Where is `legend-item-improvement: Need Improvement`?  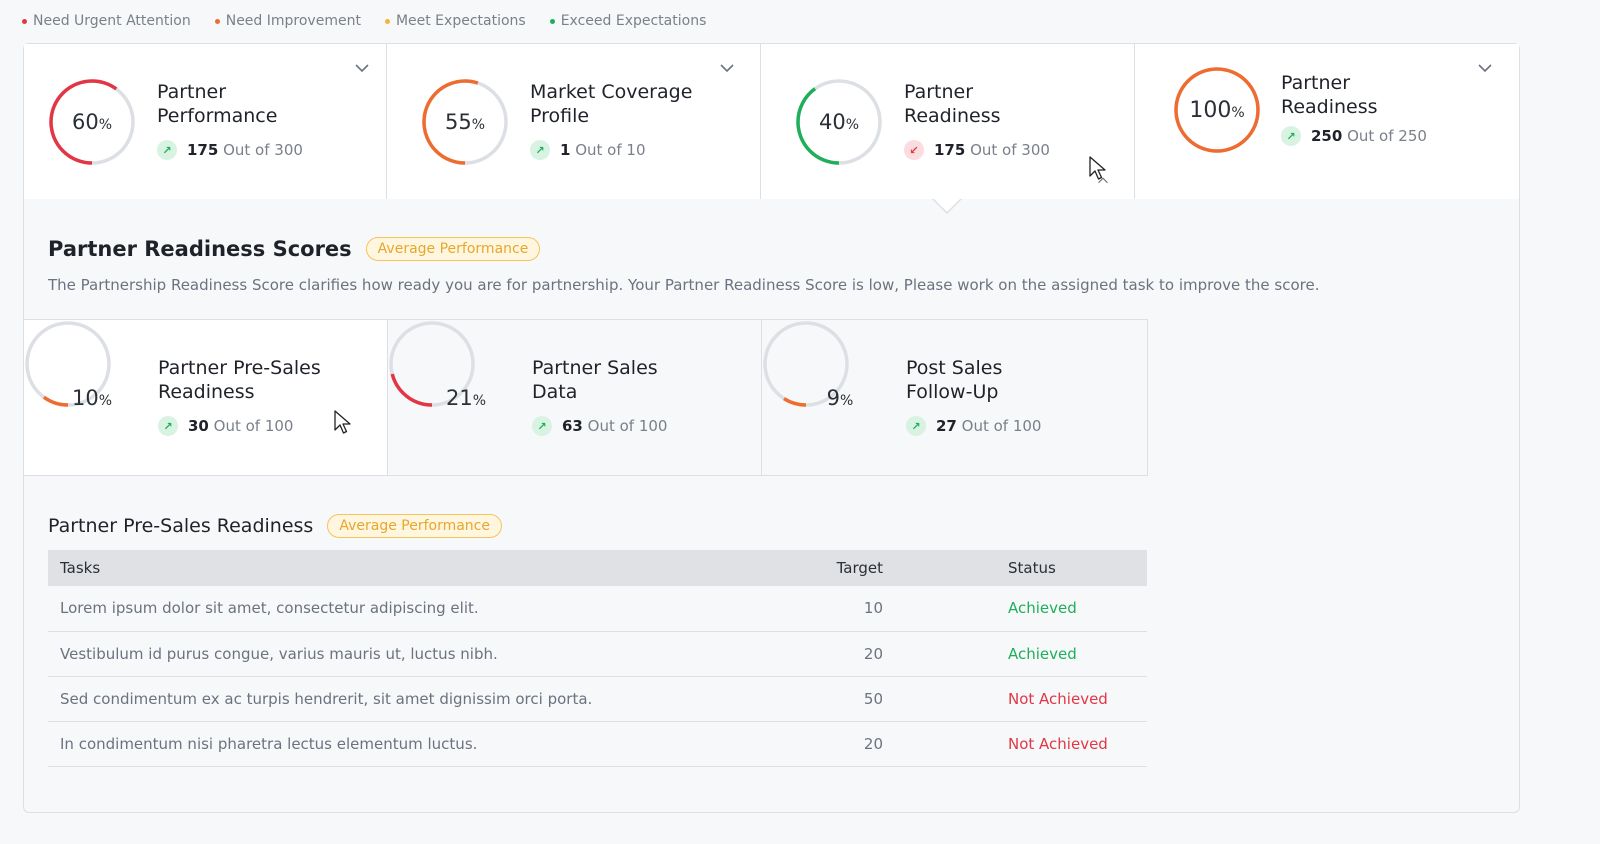
legend-item-improvement: Need Improvement is located at coordinates (287, 21).